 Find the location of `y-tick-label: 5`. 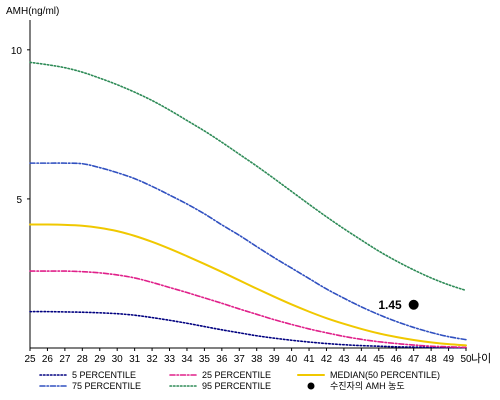

y-tick-label: 5 is located at coordinates (19, 200).